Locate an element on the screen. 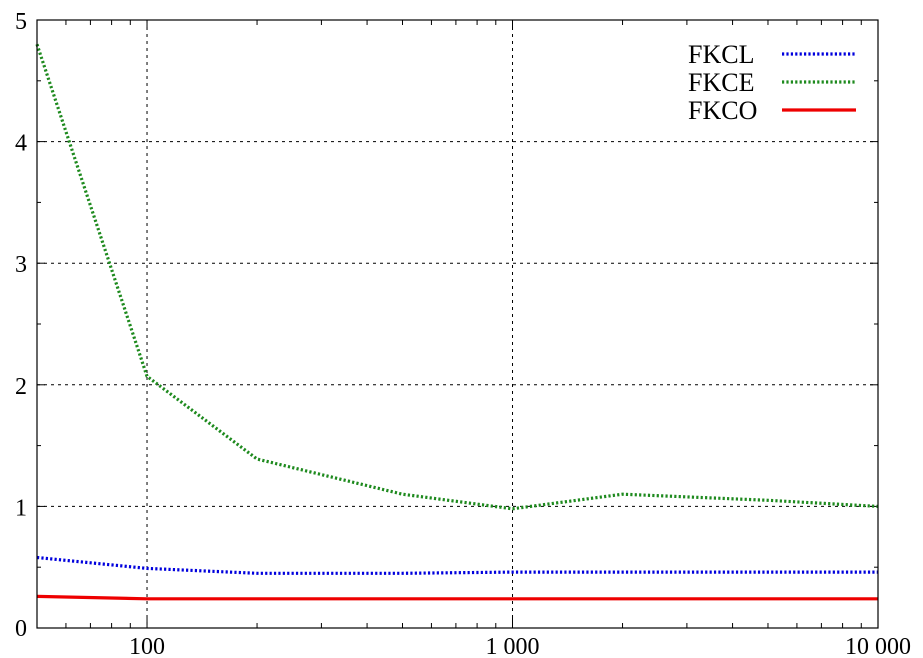 Image resolution: width=923 pixels, height=658 pixels. series-line-fkcl is located at coordinates (457, 565).